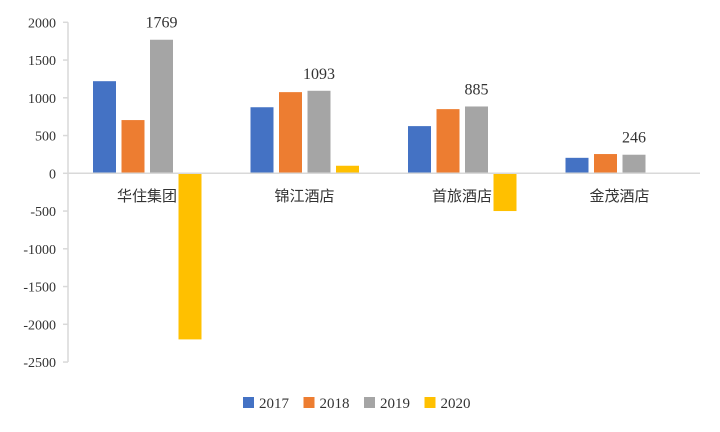  Describe the element at coordinates (147, 196) in the screenshot. I see `x-category-label: 华住集团` at that location.